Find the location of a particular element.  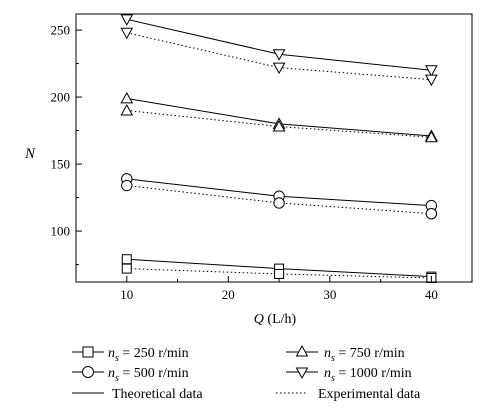

legend-750-subscript: s is located at coordinates (333, 358).